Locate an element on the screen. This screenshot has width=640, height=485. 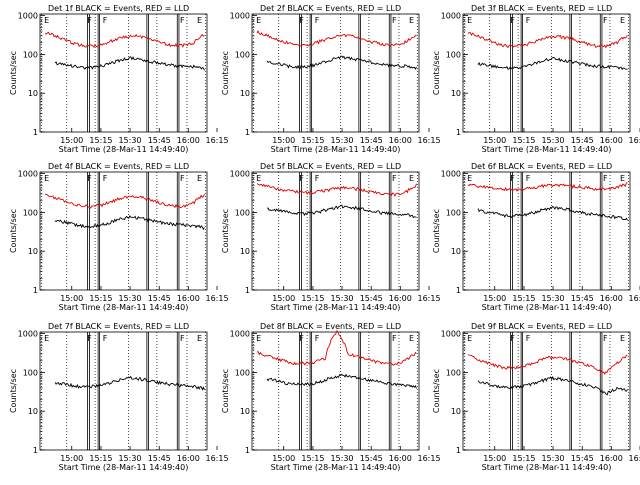
chart-title: Det 8f BLACK = Events, RED = LLD is located at coordinates (330, 326).